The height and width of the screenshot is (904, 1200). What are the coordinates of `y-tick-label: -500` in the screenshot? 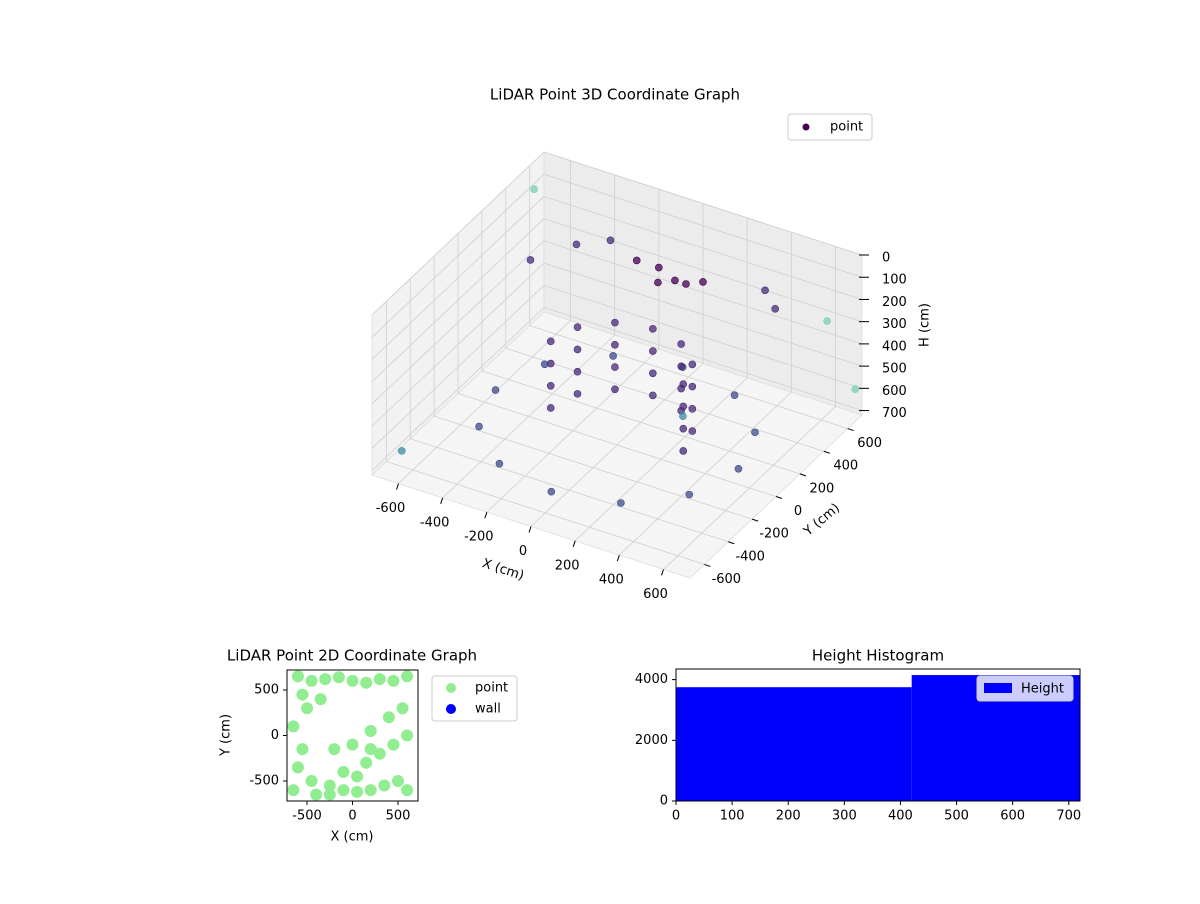 It's located at (264, 780).